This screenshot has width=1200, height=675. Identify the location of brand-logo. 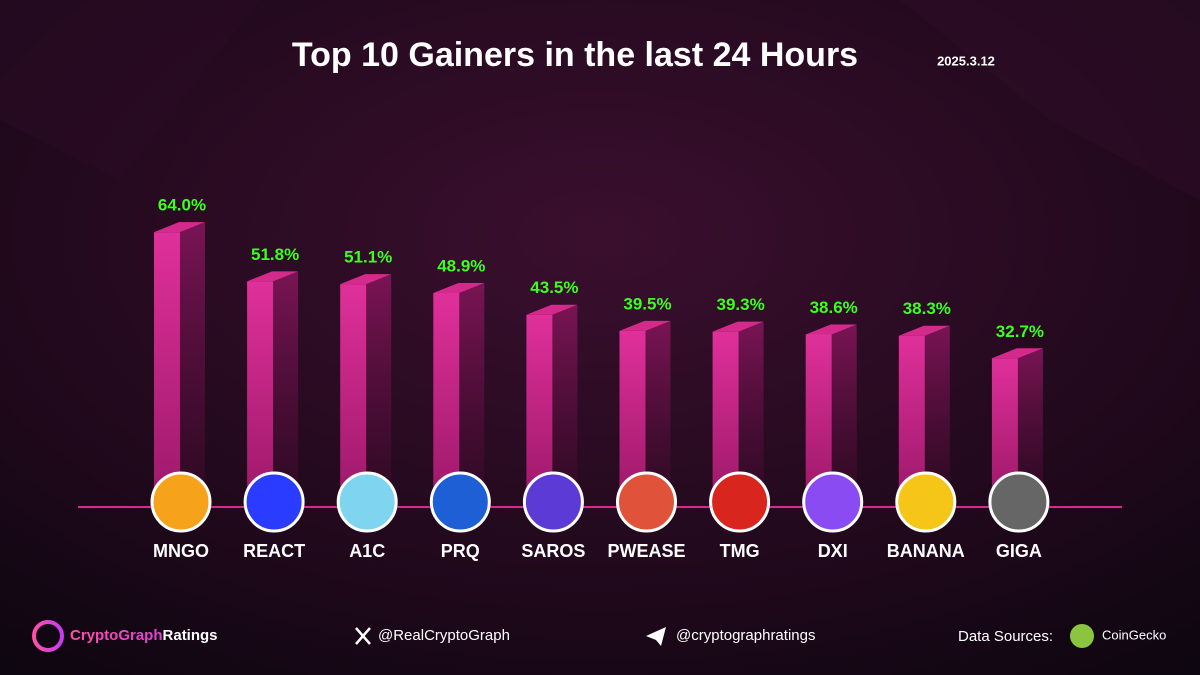
(48, 636).